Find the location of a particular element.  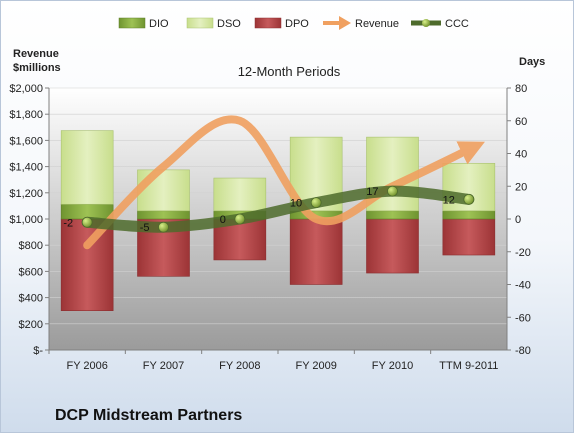

x-tick-label: FY 2010 is located at coordinates (392, 366).